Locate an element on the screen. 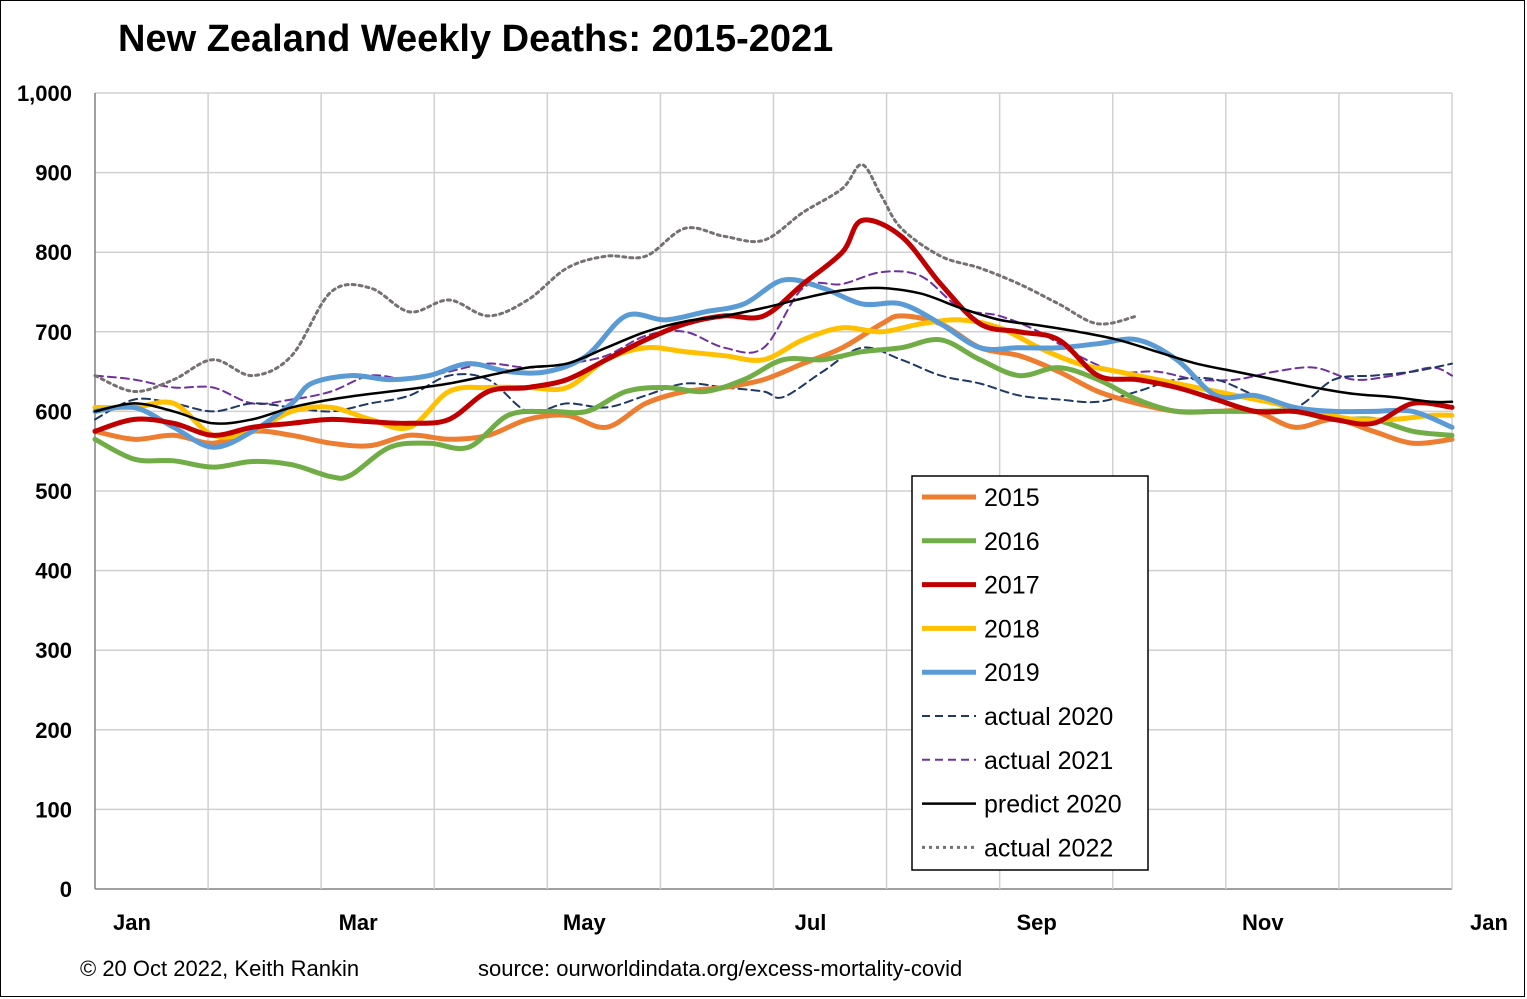  y-tick-label: 200 is located at coordinates (53, 730).